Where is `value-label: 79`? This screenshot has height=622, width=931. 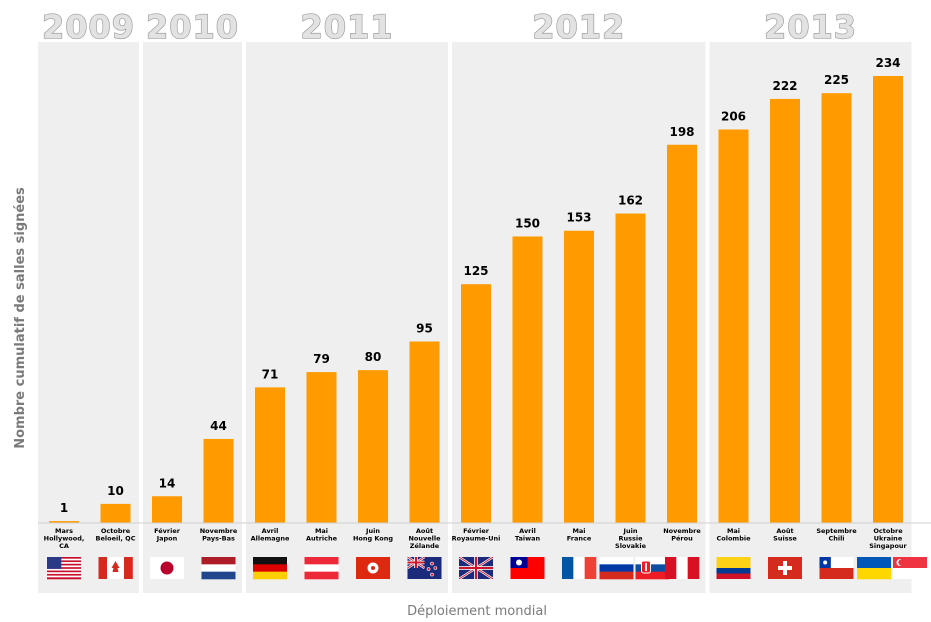 value-label: 79 is located at coordinates (321, 359).